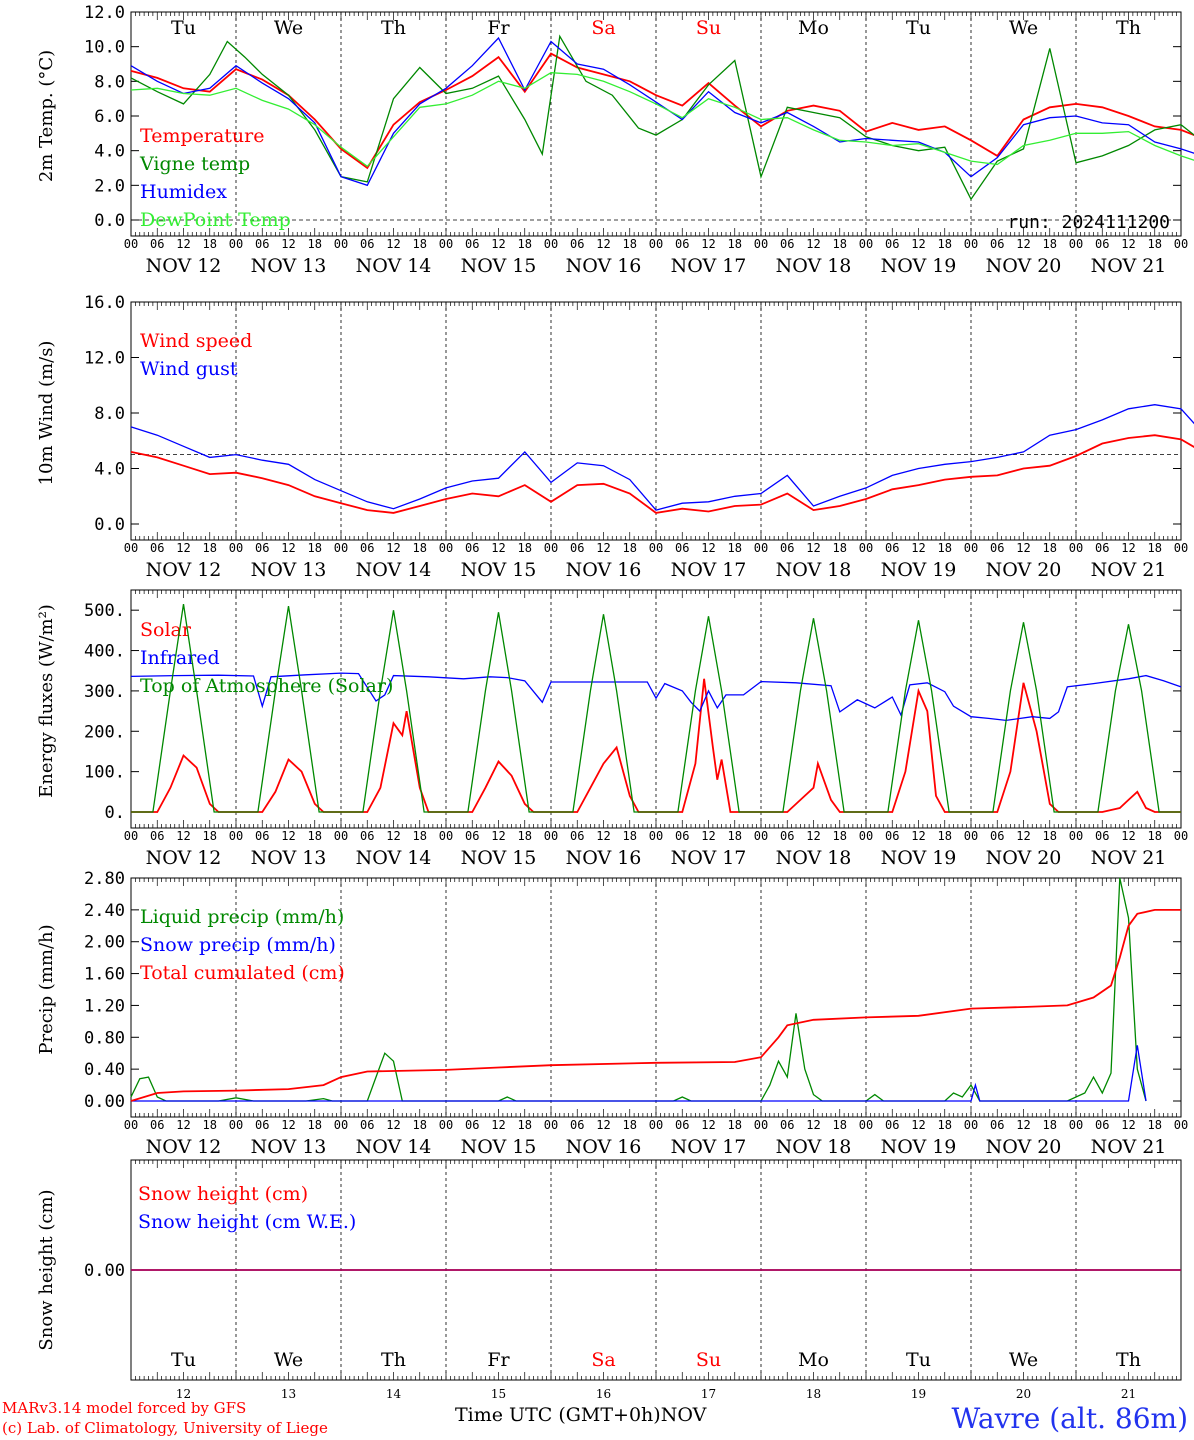 The image size is (1194, 1440). What do you see at coordinates (223, 1194) in the screenshot?
I see `legend-entry: Snow height (cm)` at bounding box center [223, 1194].